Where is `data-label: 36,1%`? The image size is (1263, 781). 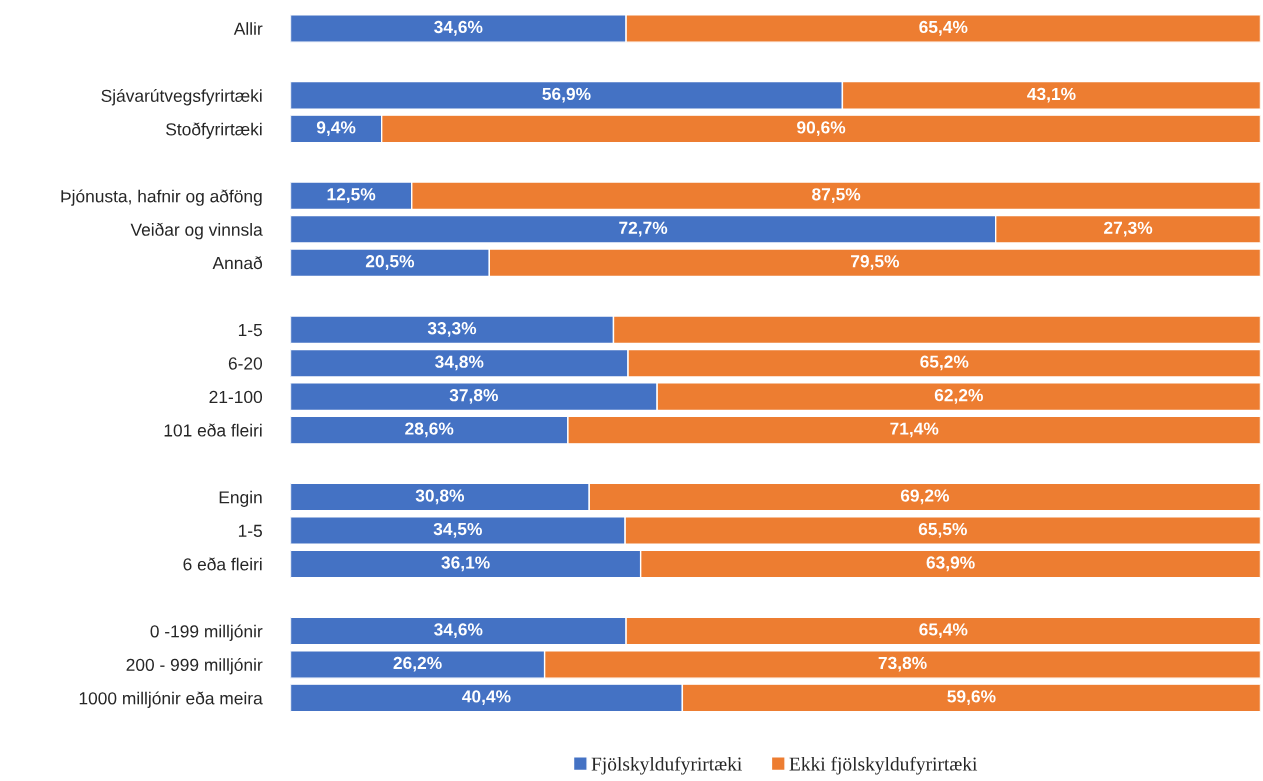 data-label: 36,1% is located at coordinates (465, 564).